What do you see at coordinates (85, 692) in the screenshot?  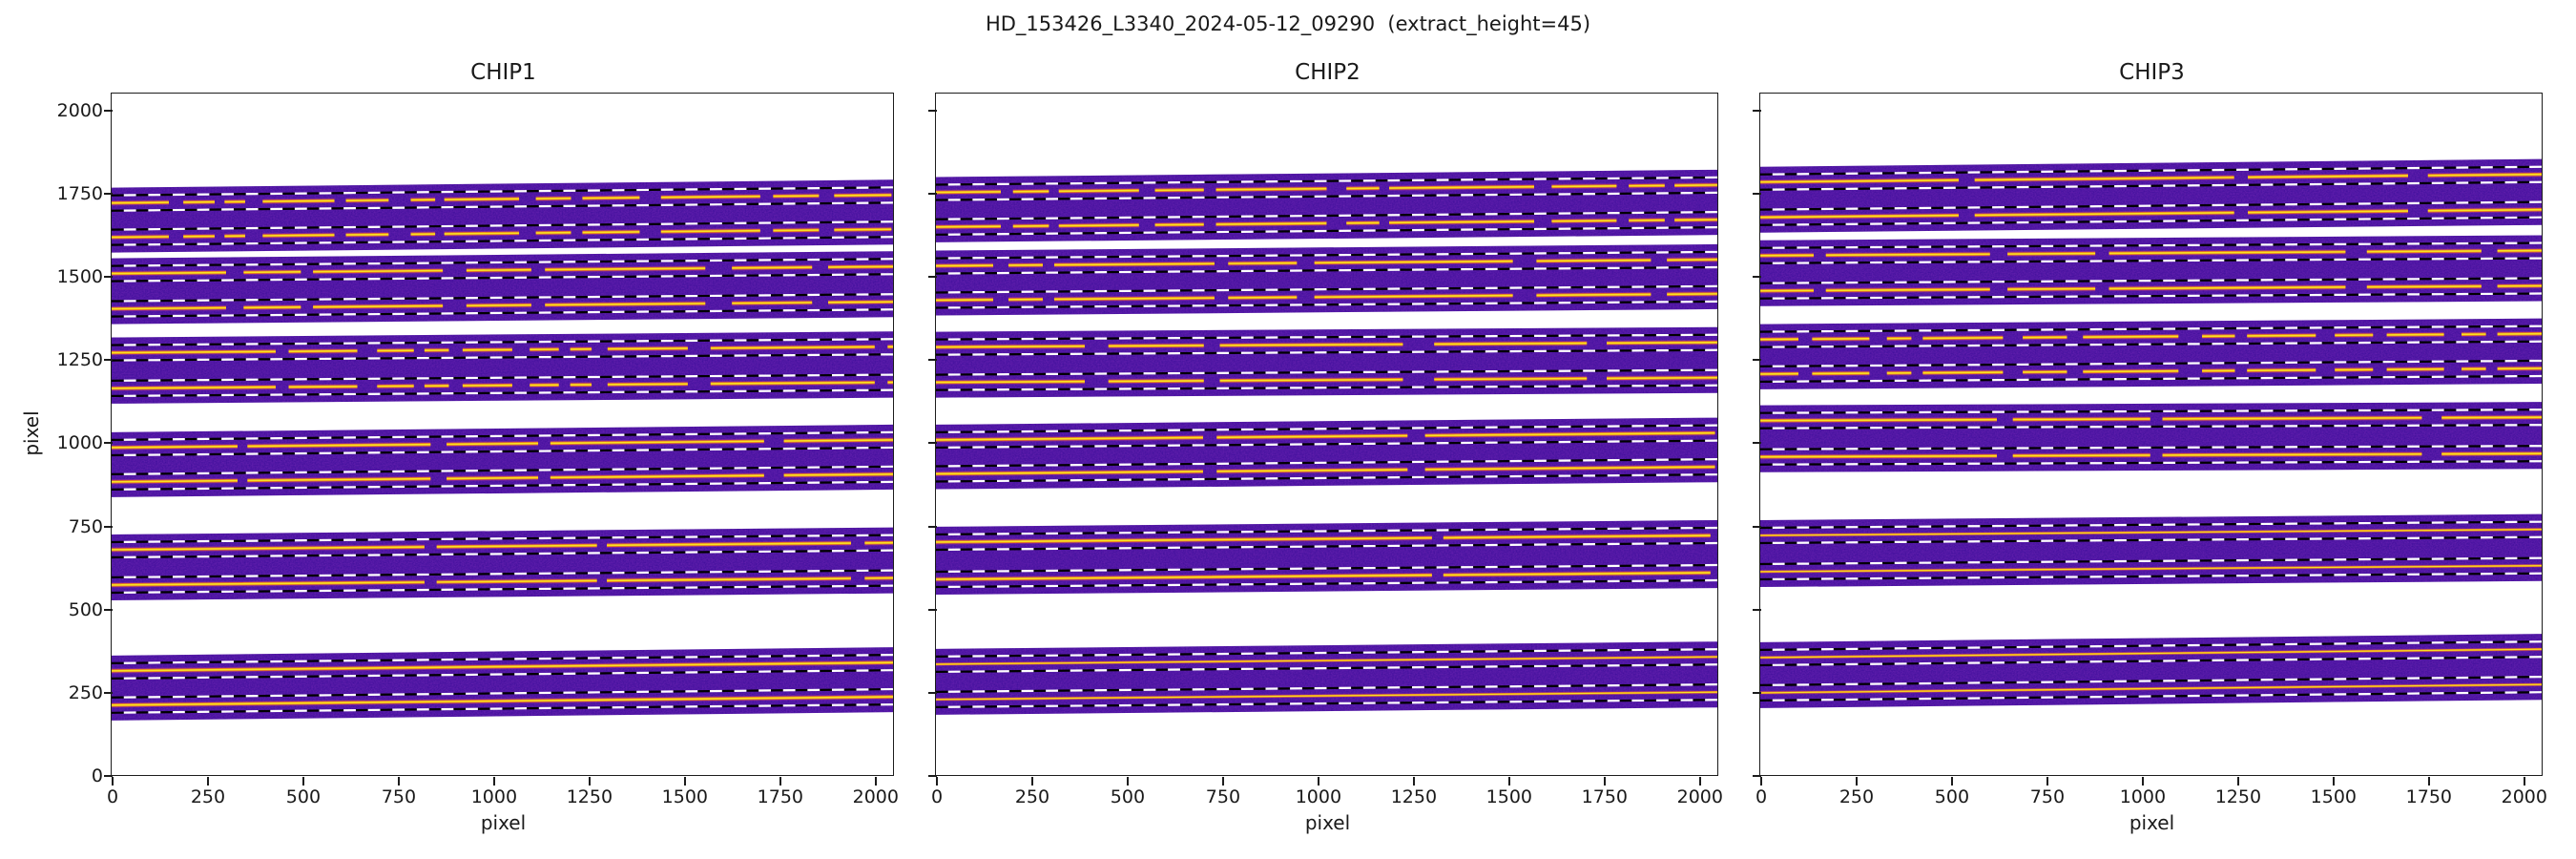 I see `y-tick-label: 250` at bounding box center [85, 692].